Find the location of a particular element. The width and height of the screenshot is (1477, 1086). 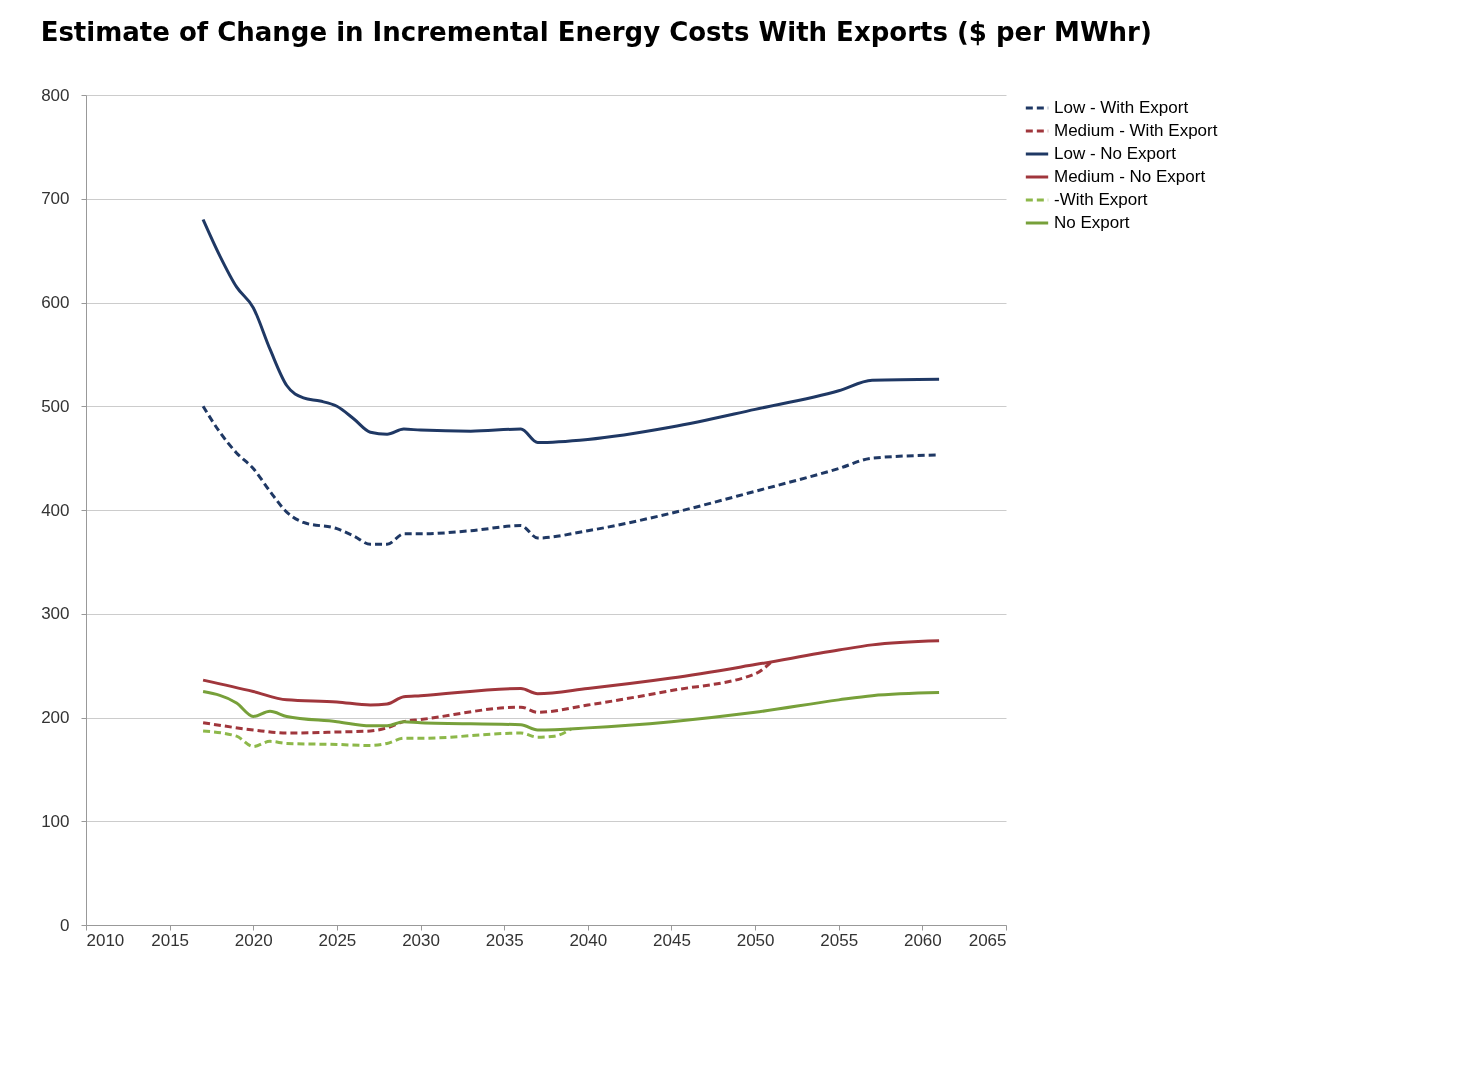

y-tick-label: 200 is located at coordinates (55, 717).